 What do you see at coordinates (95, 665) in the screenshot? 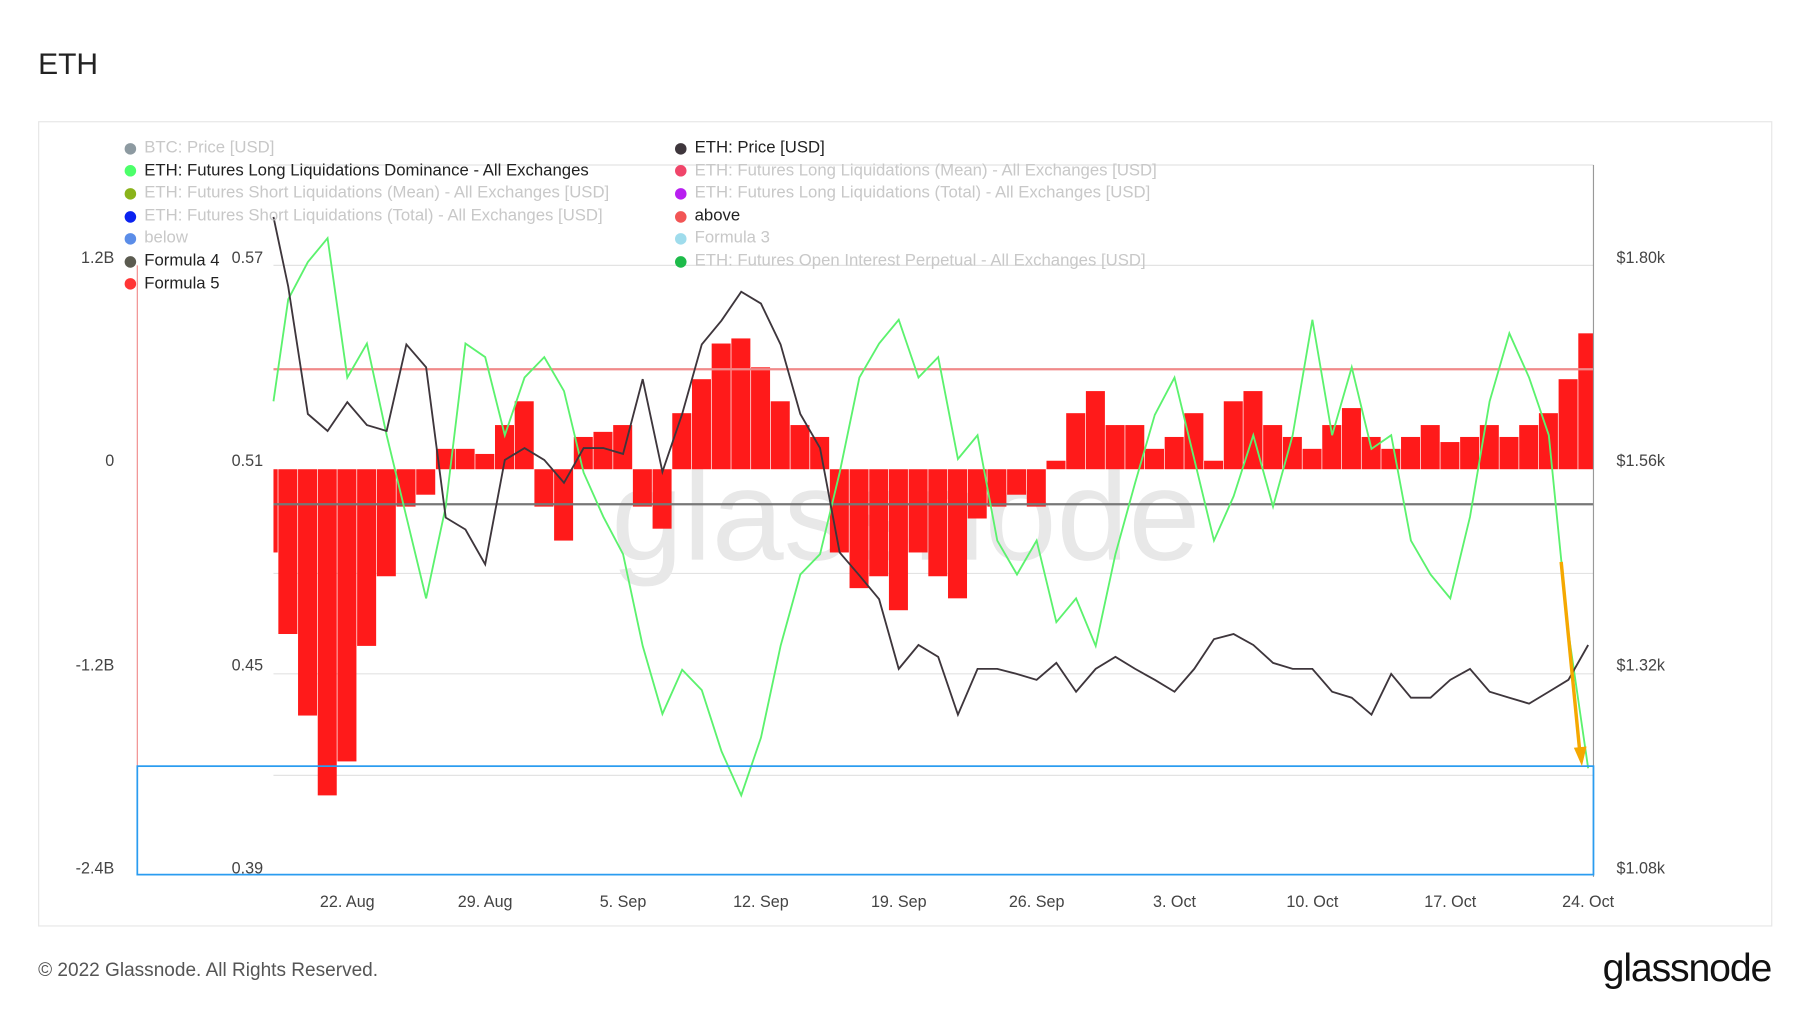
I see `y-tick-liquidations: -1.2B` at bounding box center [95, 665].